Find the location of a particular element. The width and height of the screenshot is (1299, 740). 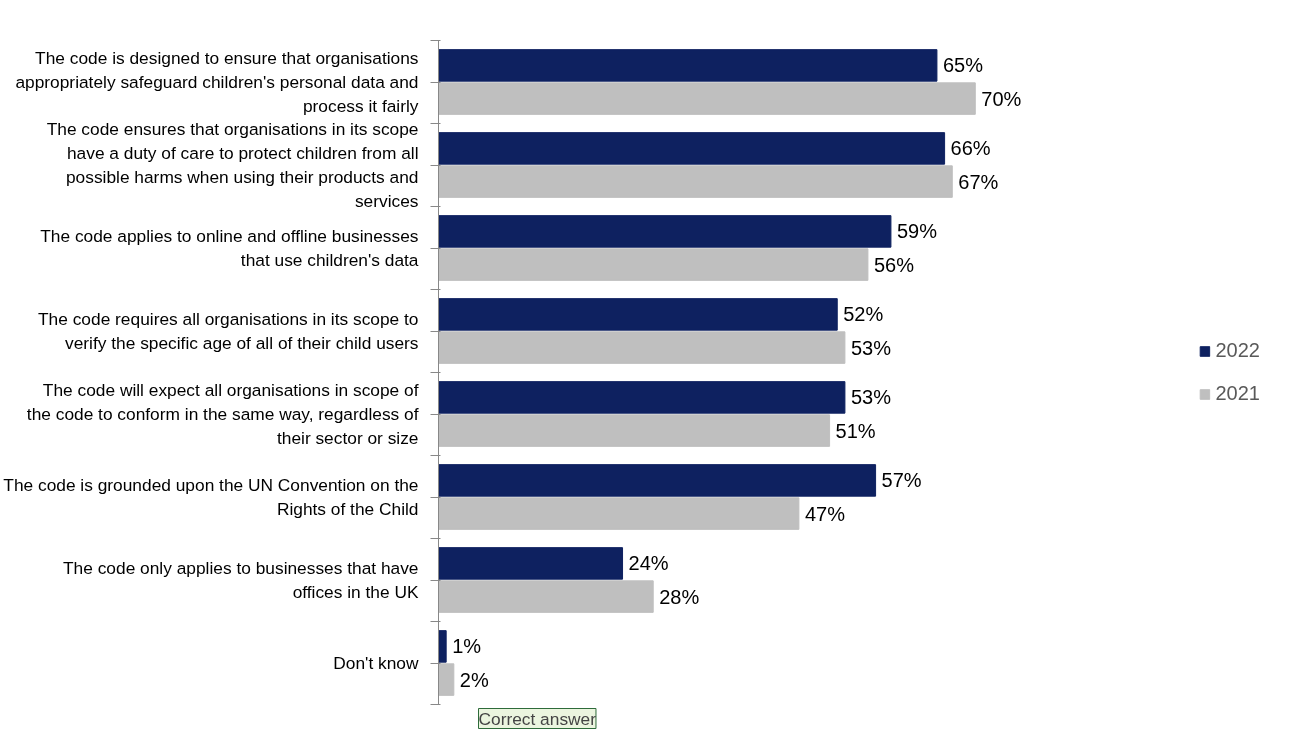

y-tick-label: The code applies to online and offline businesses that use children's data is located at coordinates (229, 248).